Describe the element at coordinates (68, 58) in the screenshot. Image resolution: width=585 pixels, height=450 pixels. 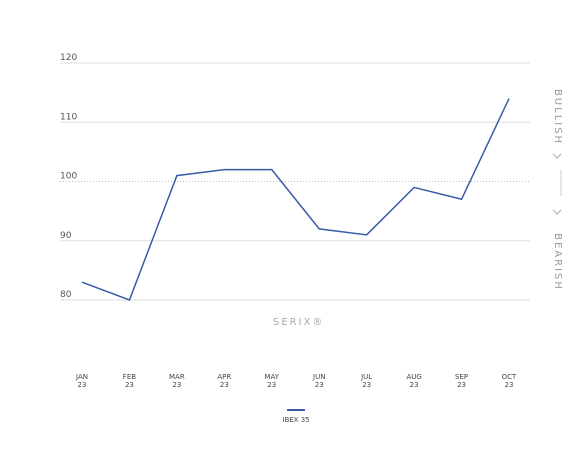
I see `y-tick-label: 120` at that location.